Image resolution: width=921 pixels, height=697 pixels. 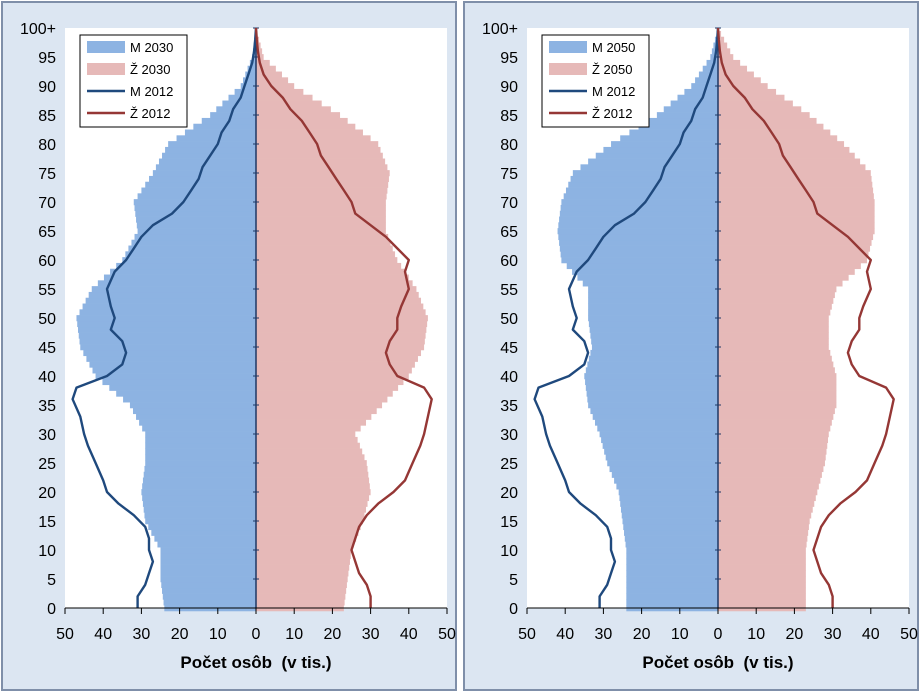 What do you see at coordinates (613, 91) in the screenshot?
I see `legend-label: M 2012` at bounding box center [613, 91].